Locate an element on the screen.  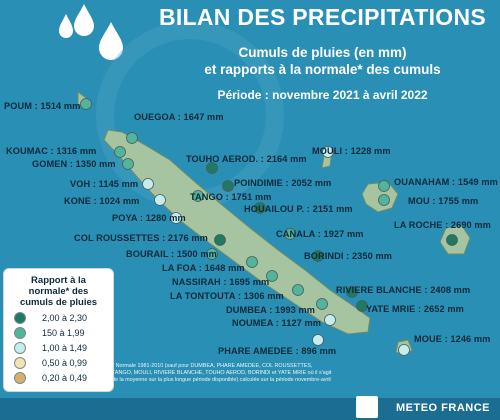
legend-range: 1,00 à 1,49 is located at coordinates (65, 348).